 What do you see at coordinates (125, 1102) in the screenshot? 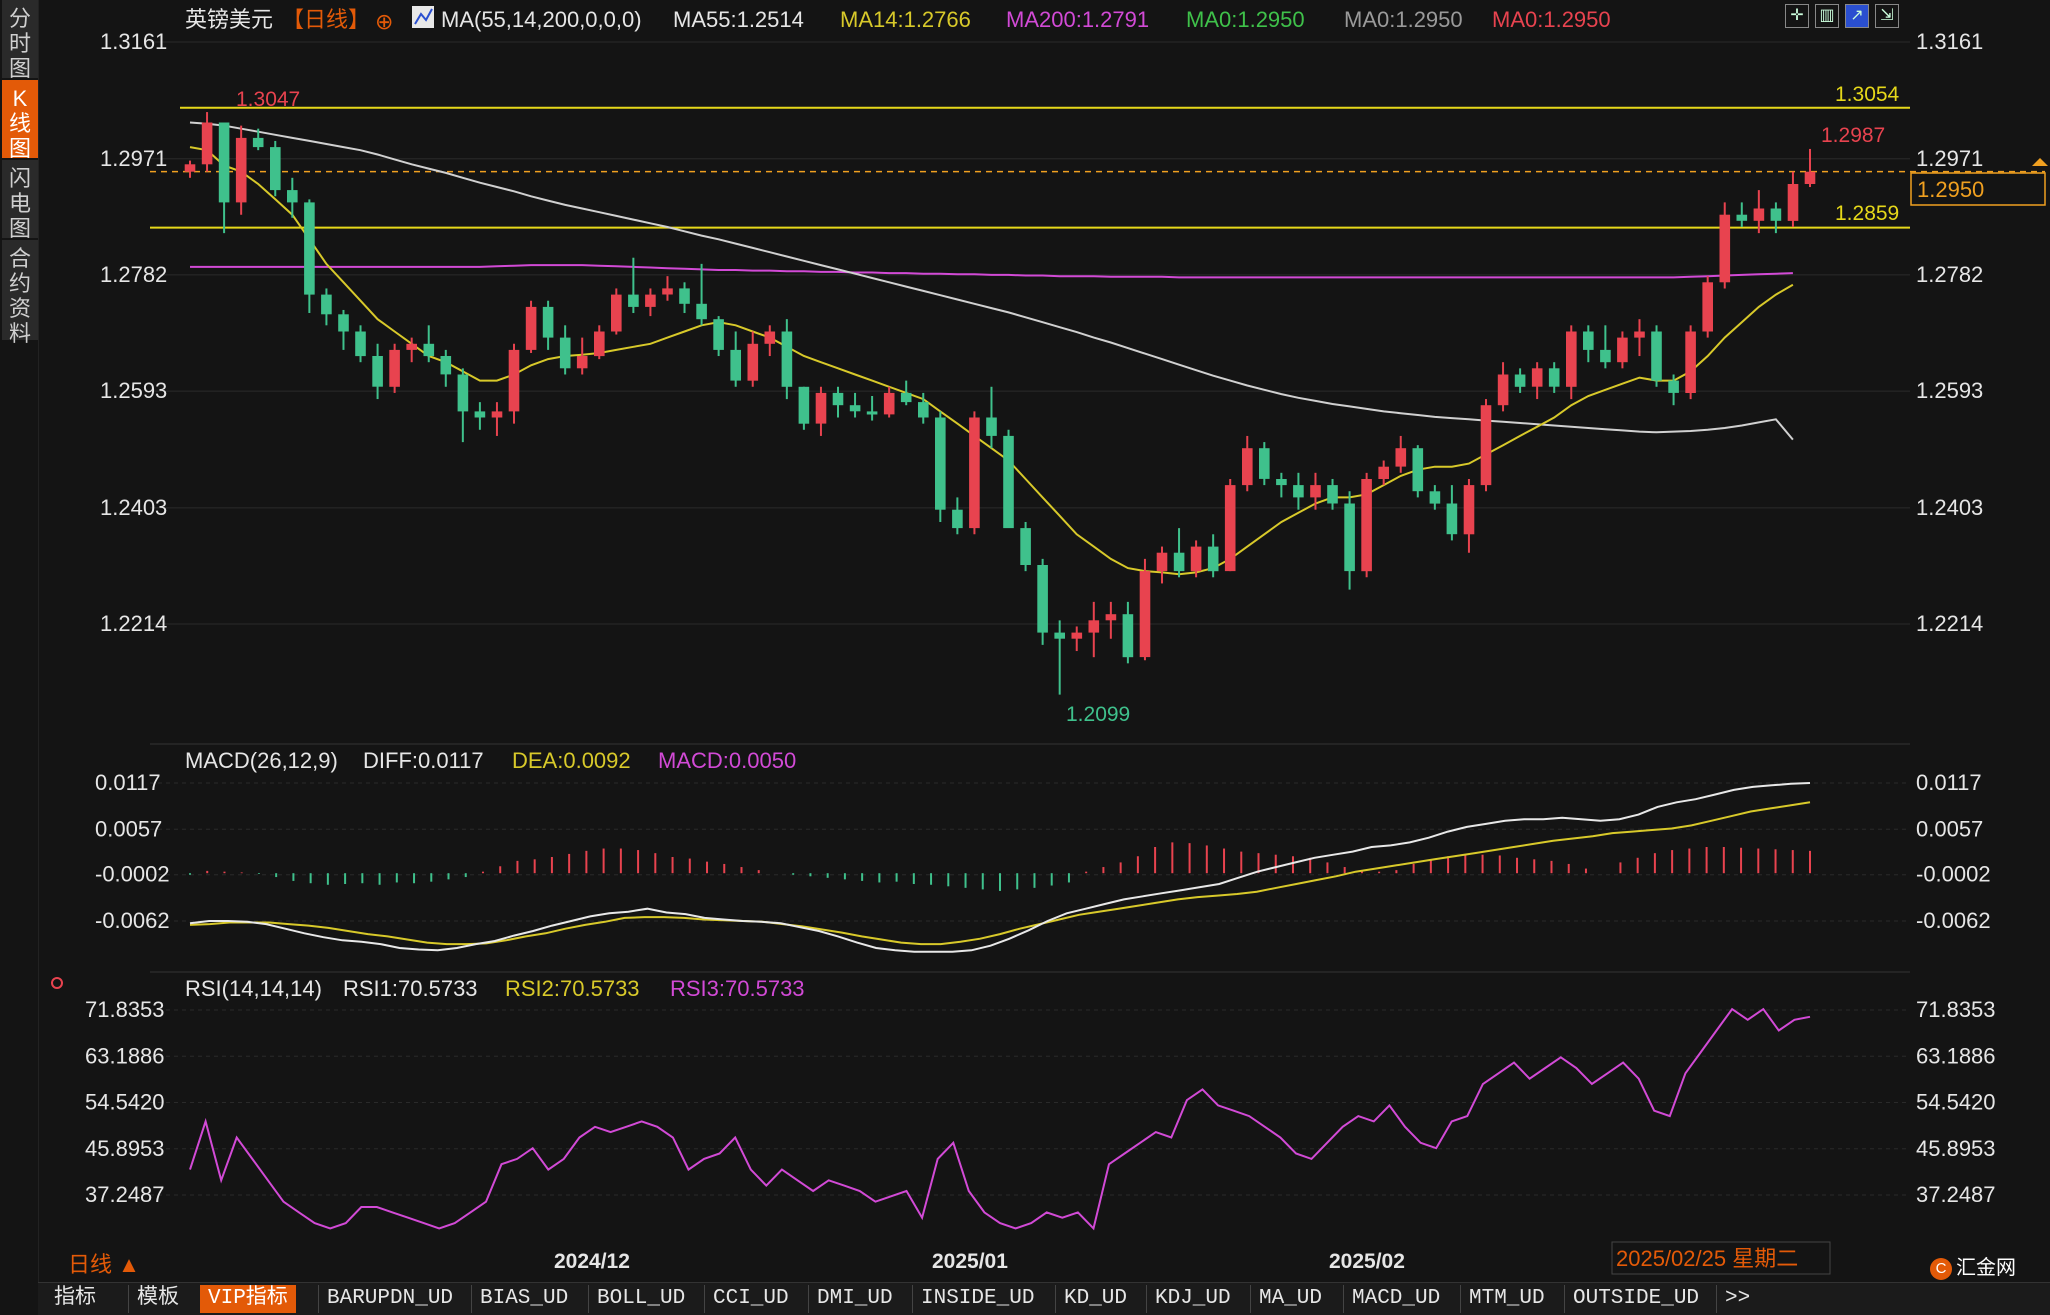
I see `rsi-tick-left: 54.5420` at bounding box center [125, 1102].